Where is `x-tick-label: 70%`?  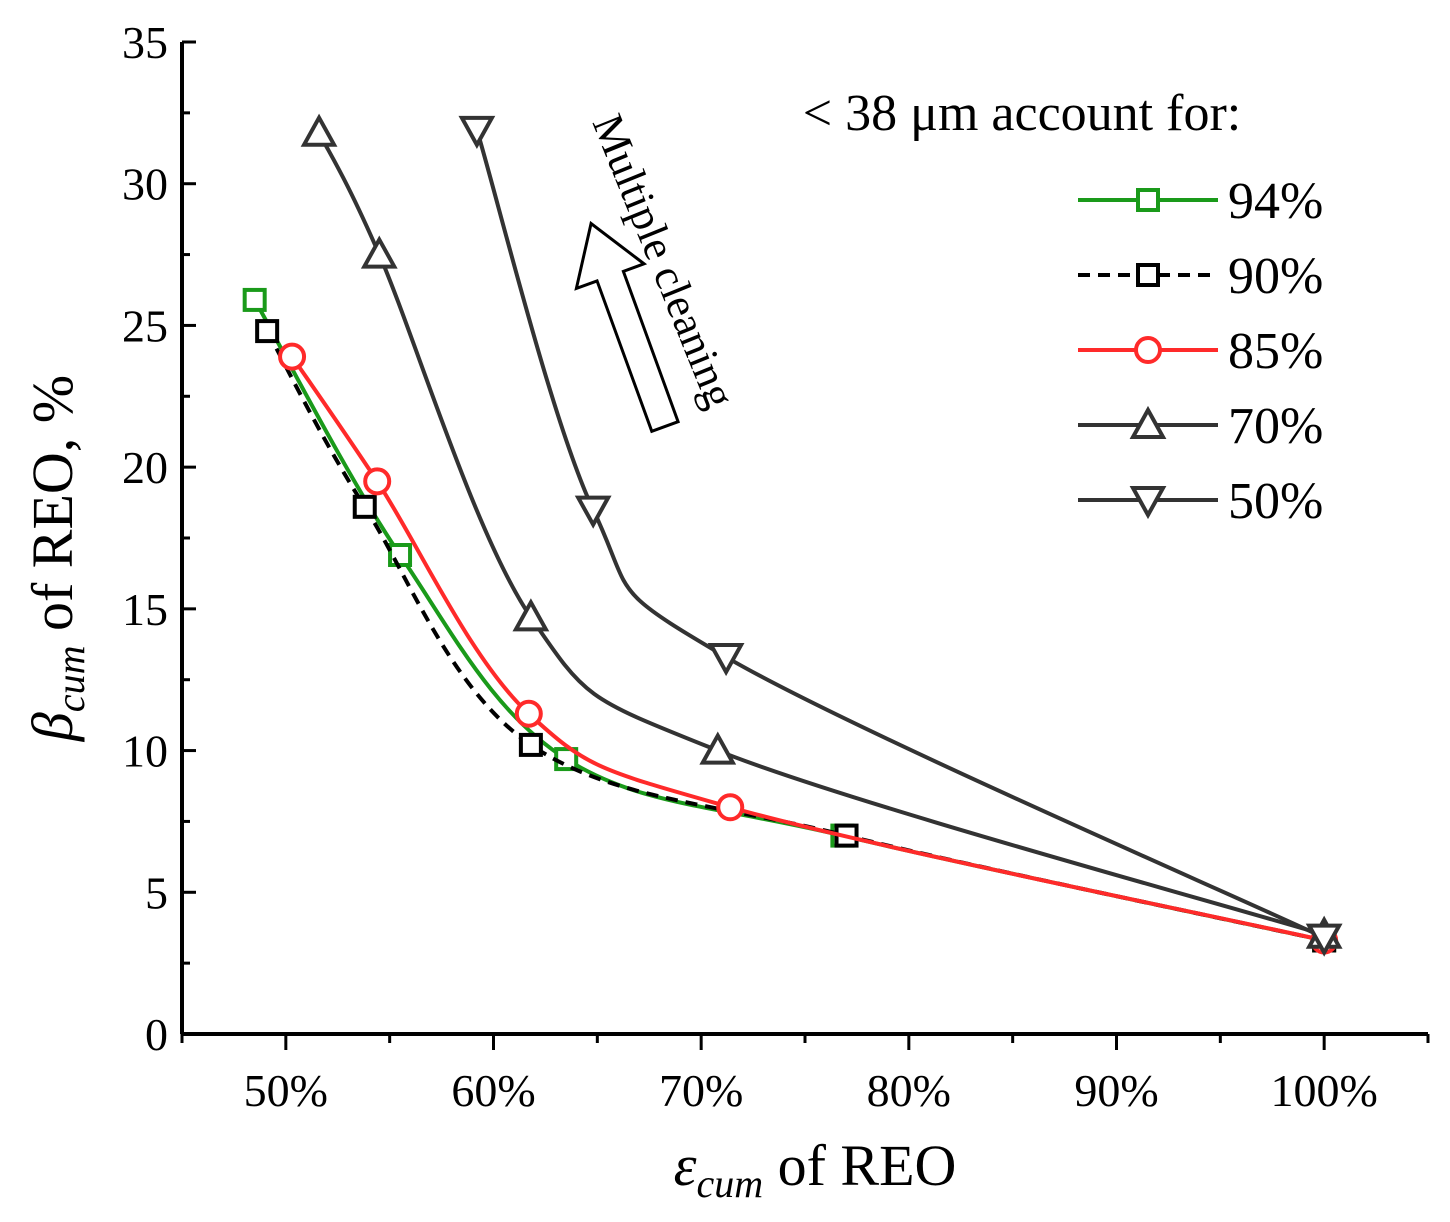
x-tick-label: 70% is located at coordinates (701, 1090).